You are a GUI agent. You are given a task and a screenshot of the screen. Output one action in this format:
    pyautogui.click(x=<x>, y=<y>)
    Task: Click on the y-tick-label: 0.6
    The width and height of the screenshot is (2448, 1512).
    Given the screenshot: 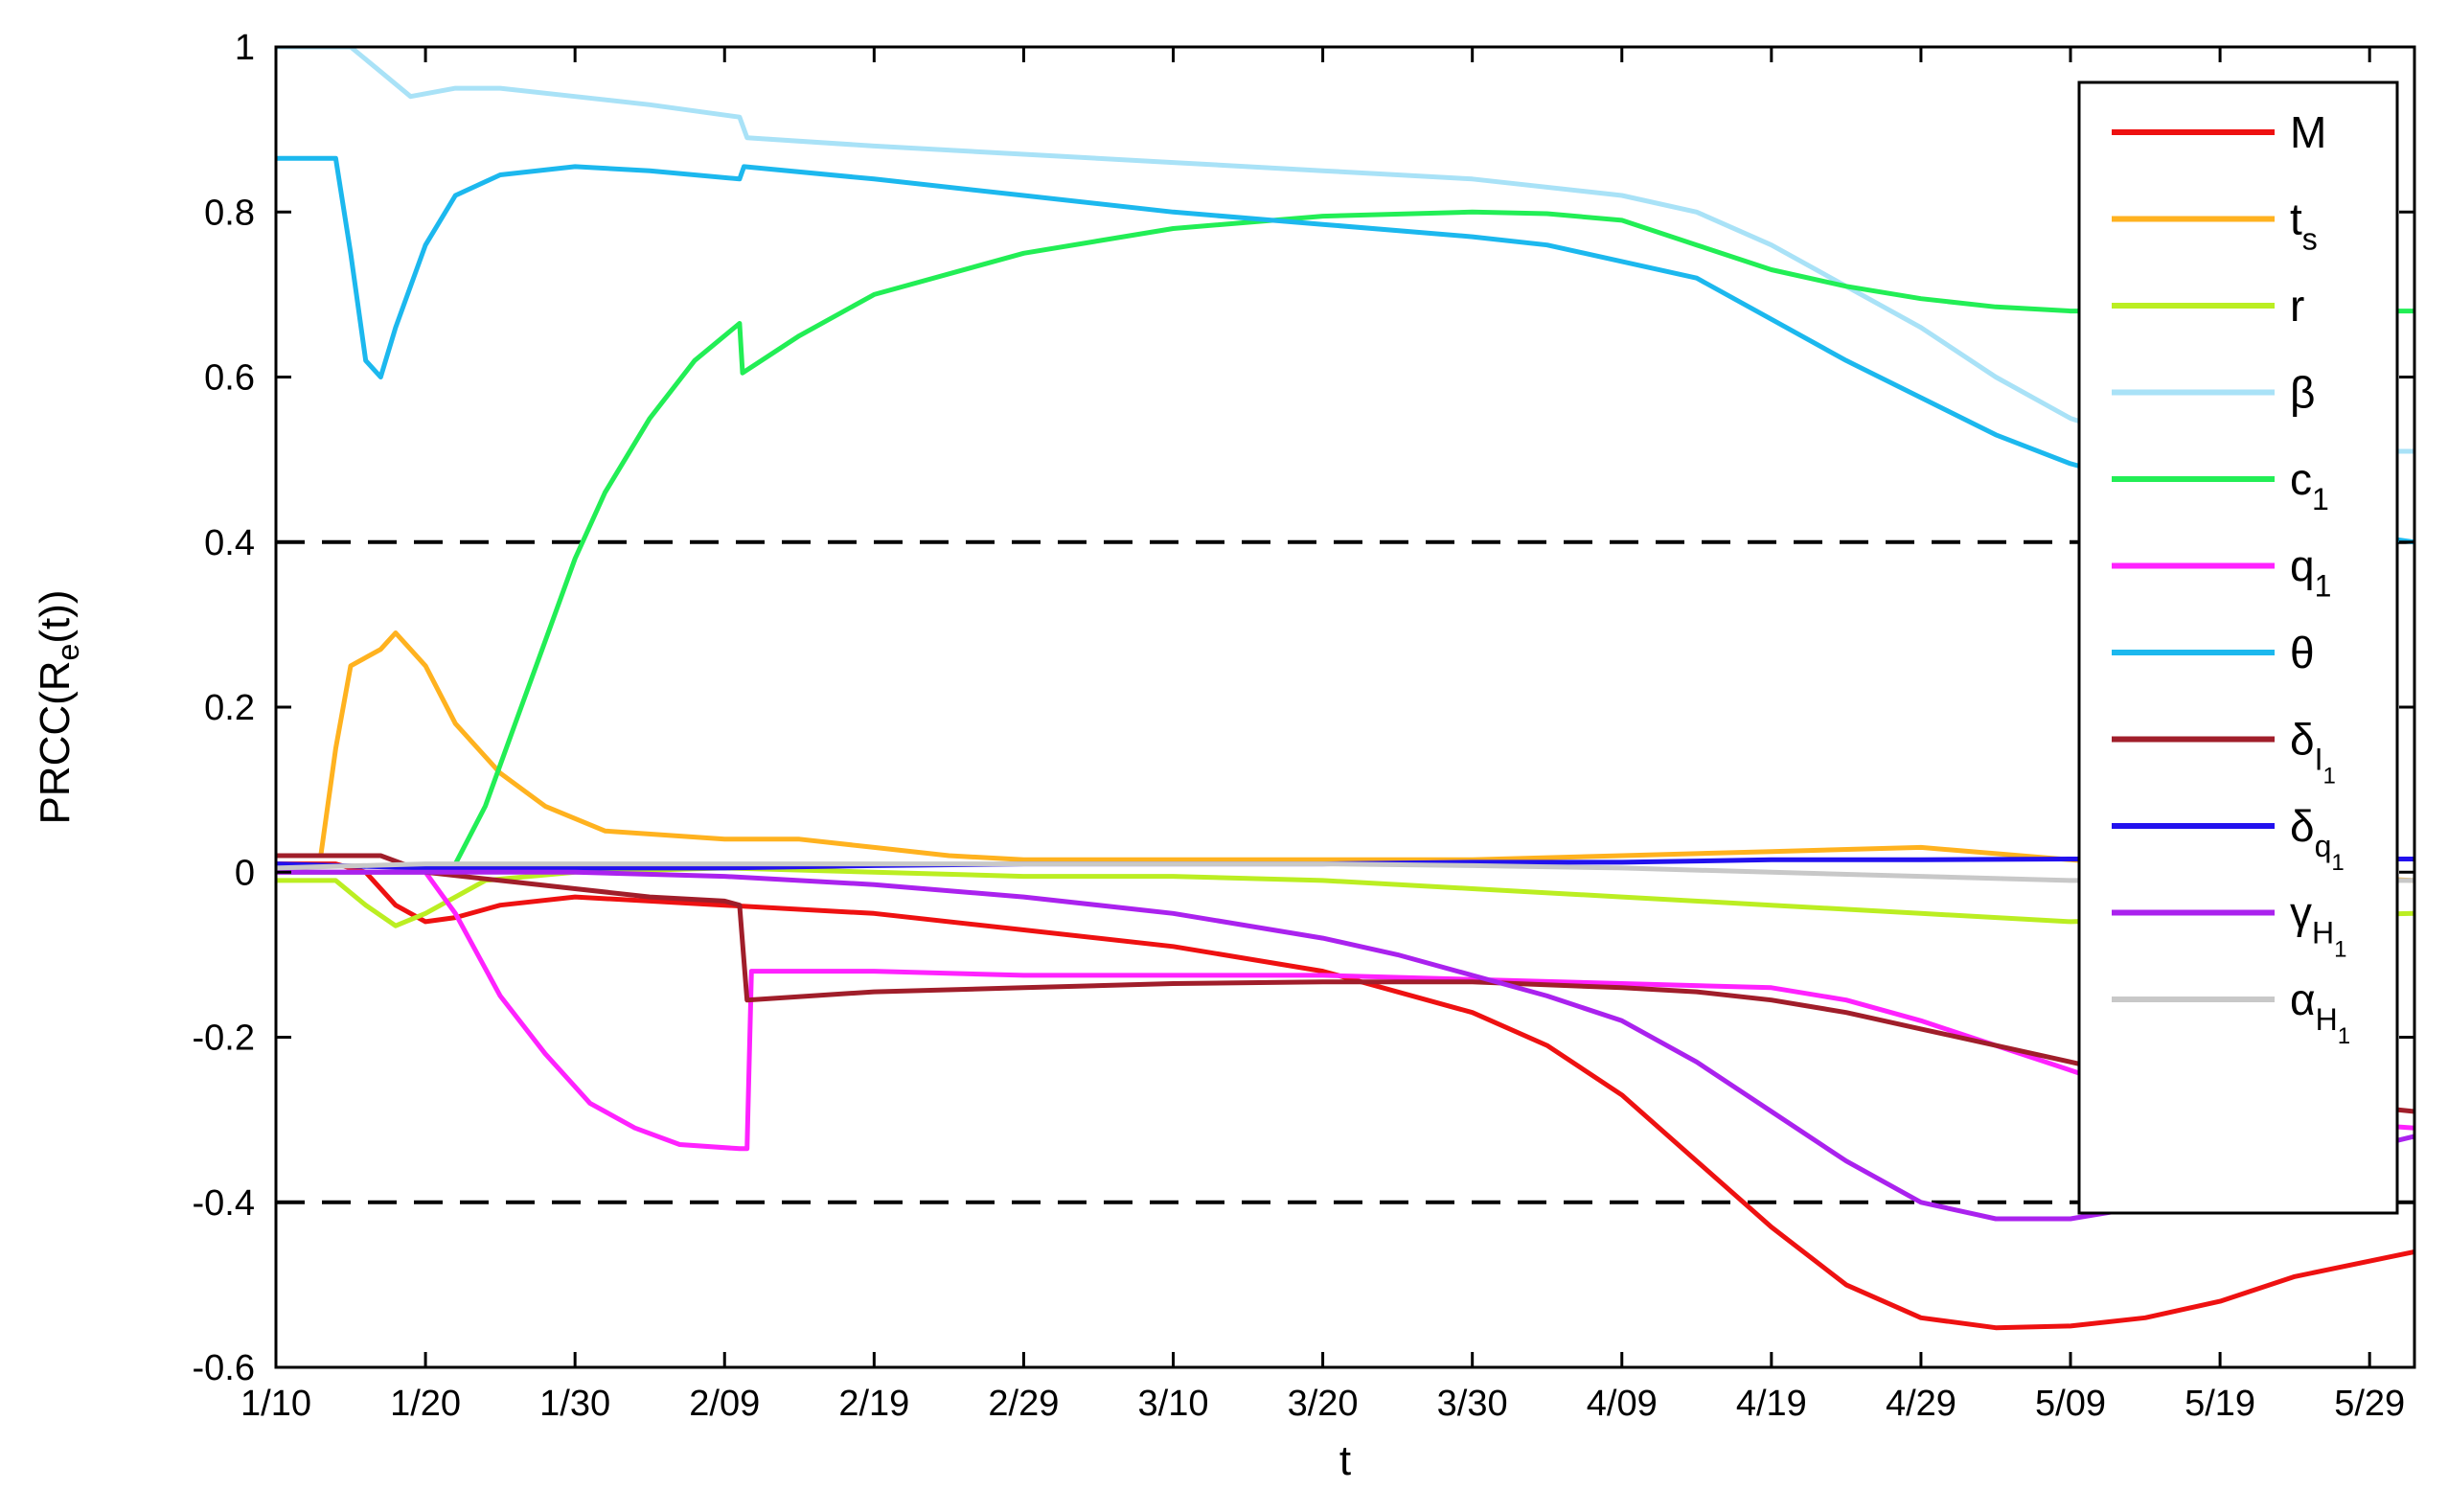 What is the action you would take?
    pyautogui.click(x=230, y=378)
    